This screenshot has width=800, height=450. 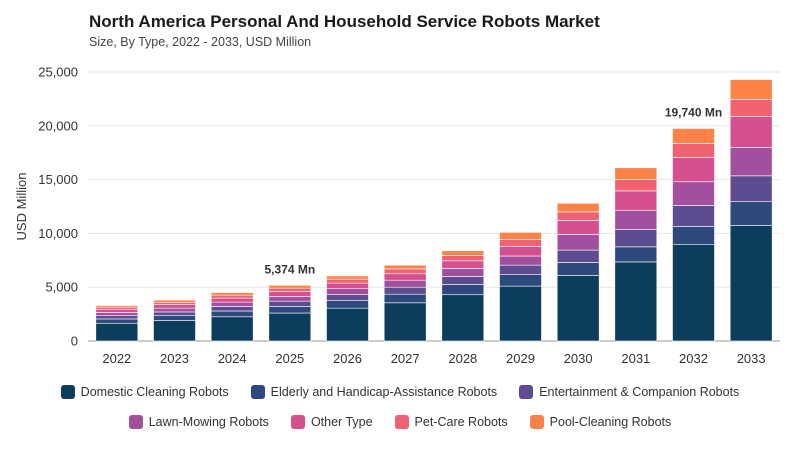 I want to click on x-tick-label: 2030, so click(x=578, y=358).